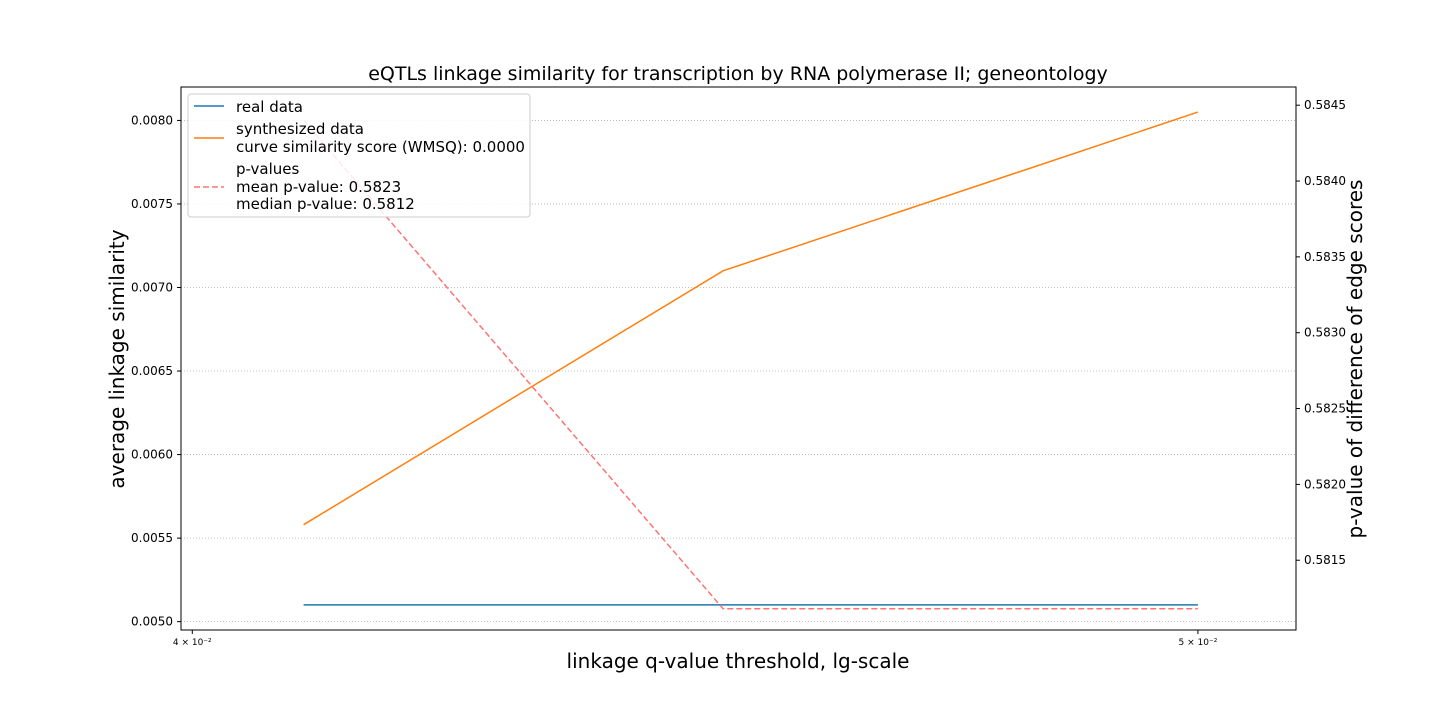 Image resolution: width=1440 pixels, height=720 pixels. Describe the element at coordinates (325, 204) in the screenshot. I see `legend-label-median-p-value: median p-value: 0.5812` at that location.